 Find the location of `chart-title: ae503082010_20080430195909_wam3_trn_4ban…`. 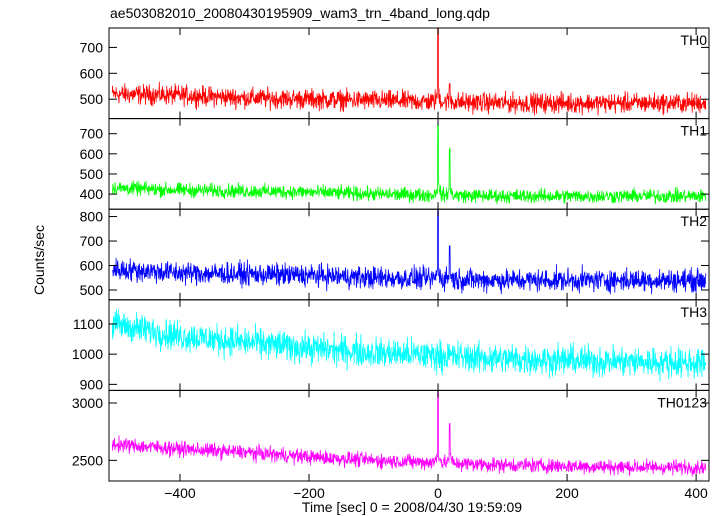

chart-title: ae503082010_20080430195909_wam3_trn_4ban… is located at coordinates (300, 13).